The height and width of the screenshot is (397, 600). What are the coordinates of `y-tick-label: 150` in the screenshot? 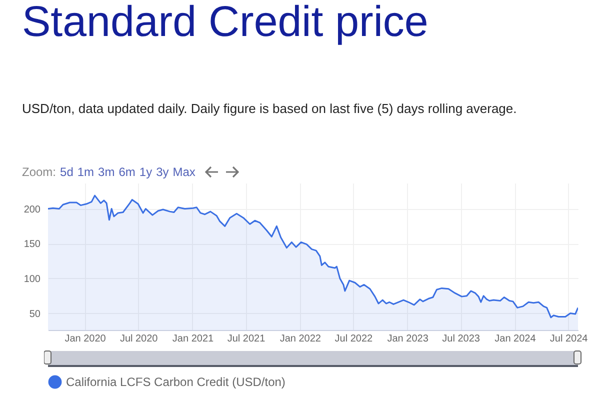 It's located at (32, 244).